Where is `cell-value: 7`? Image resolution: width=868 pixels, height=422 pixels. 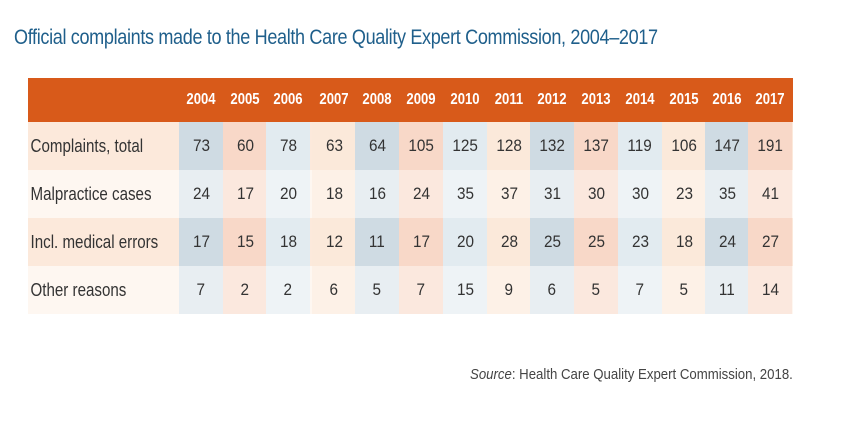
cell-value: 7 is located at coordinates (421, 289).